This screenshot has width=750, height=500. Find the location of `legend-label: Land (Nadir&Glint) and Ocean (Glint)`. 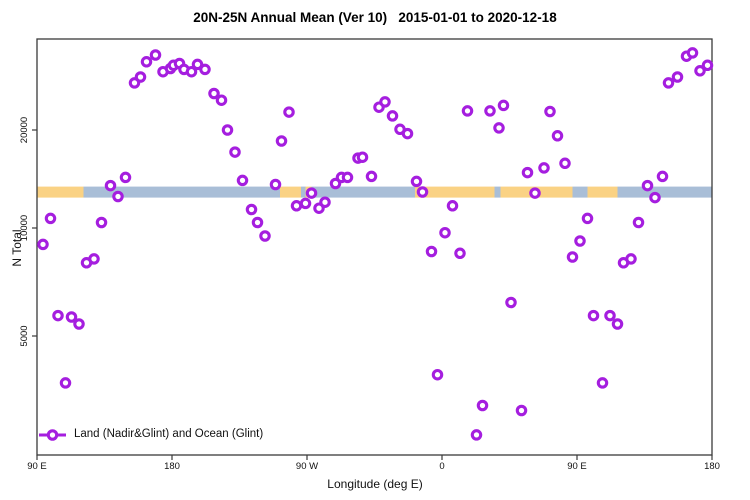

legend-label: Land (Nadir&Glint) and Ocean (Glint) is located at coordinates (169, 434).